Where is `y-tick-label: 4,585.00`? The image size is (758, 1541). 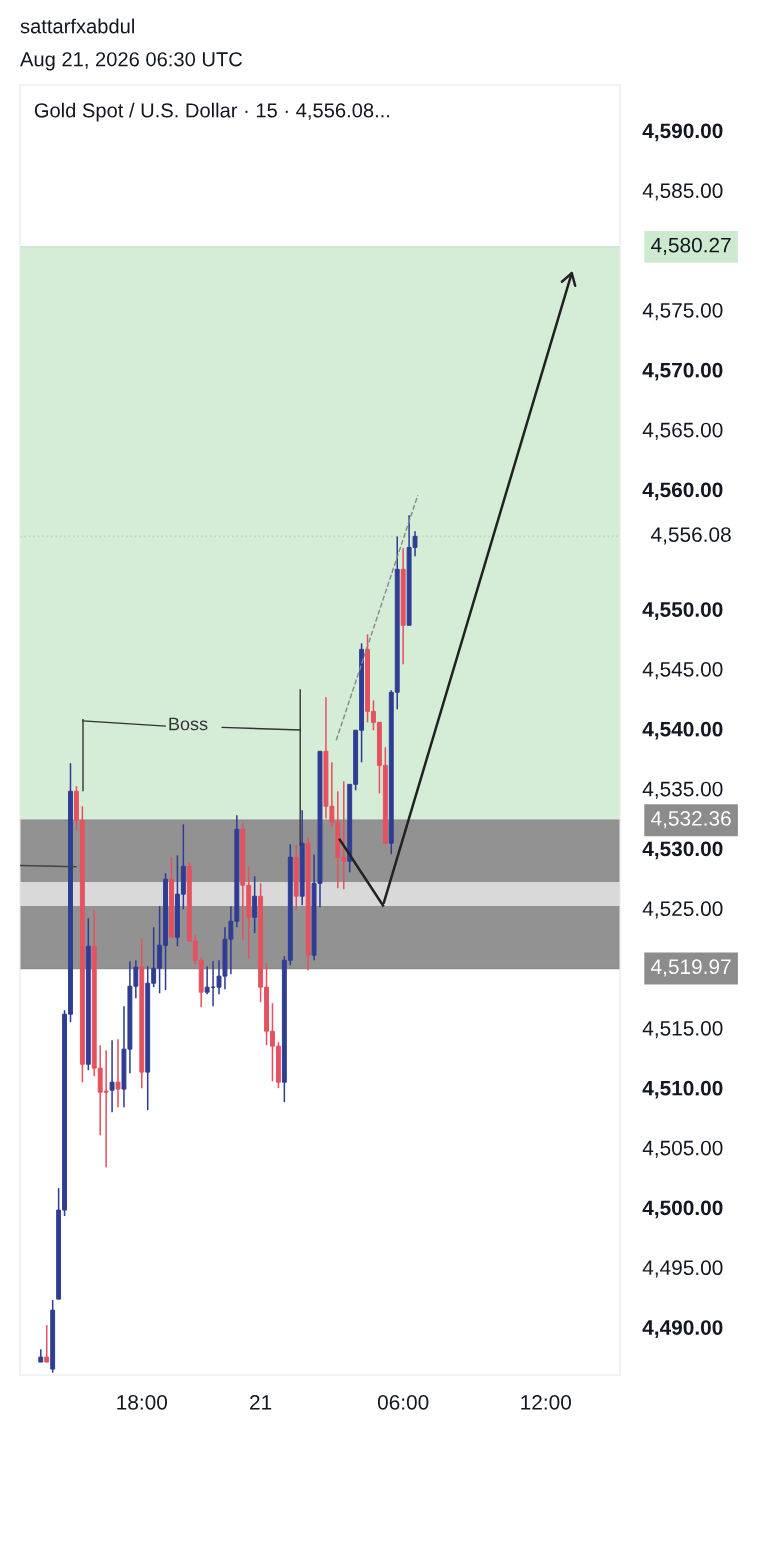
y-tick-label: 4,585.00 is located at coordinates (682, 192).